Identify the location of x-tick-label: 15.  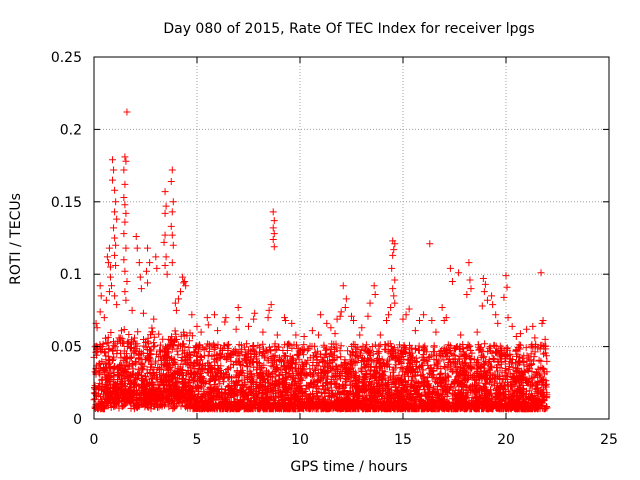
(403, 440).